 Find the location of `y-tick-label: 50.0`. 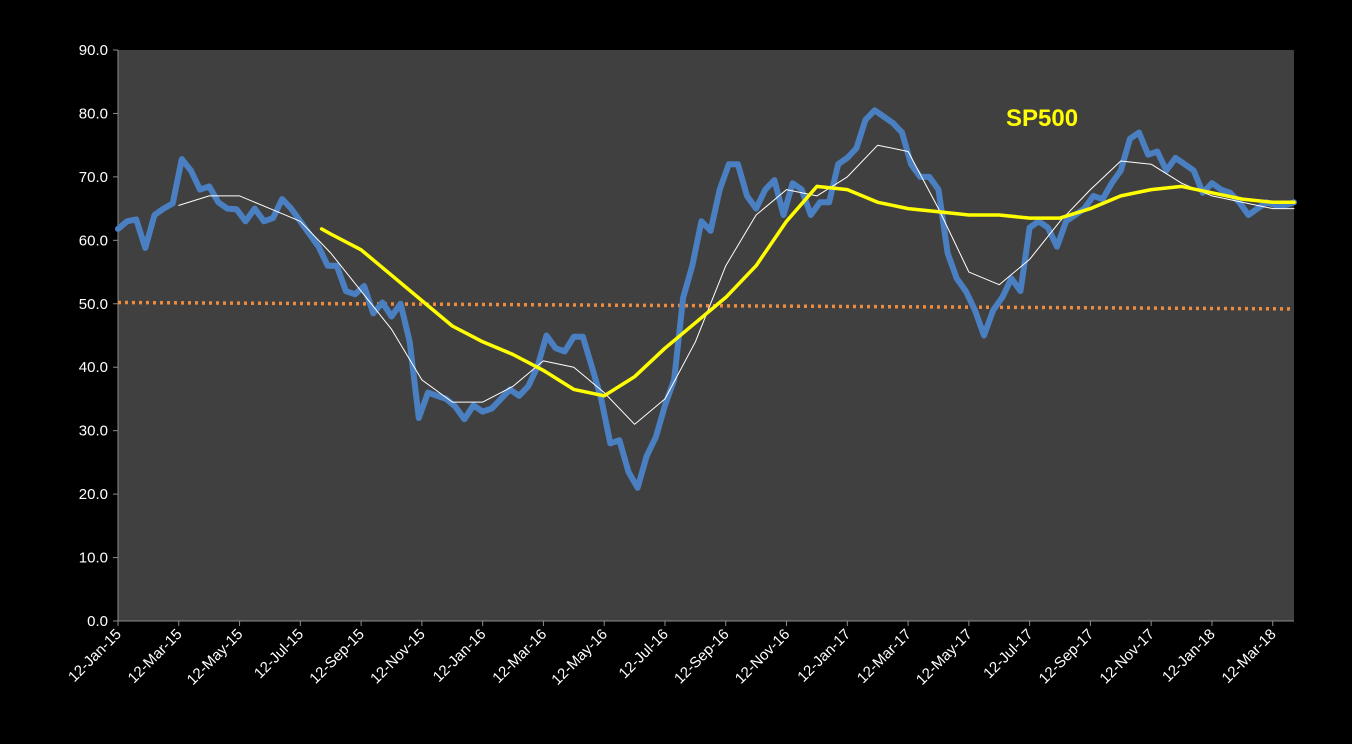

y-tick-label: 50.0 is located at coordinates (93, 304).